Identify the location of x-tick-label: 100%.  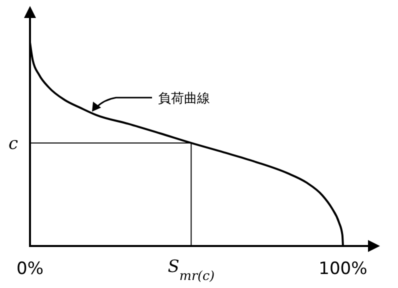
(343, 269).